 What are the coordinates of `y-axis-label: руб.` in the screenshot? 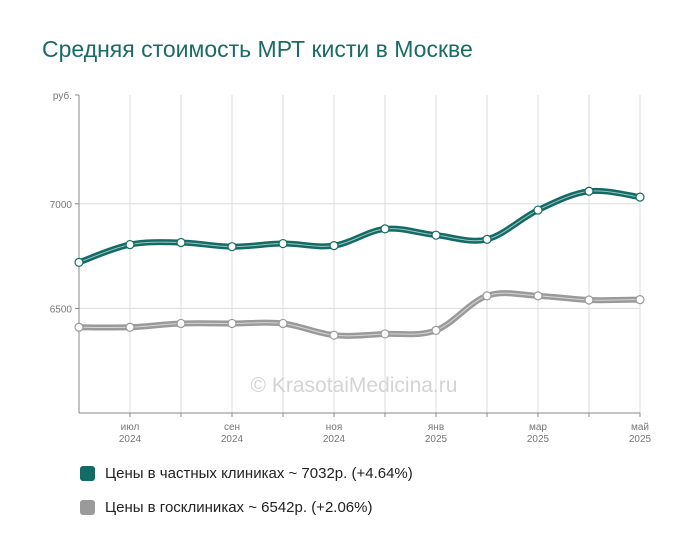 It's located at (62, 96).